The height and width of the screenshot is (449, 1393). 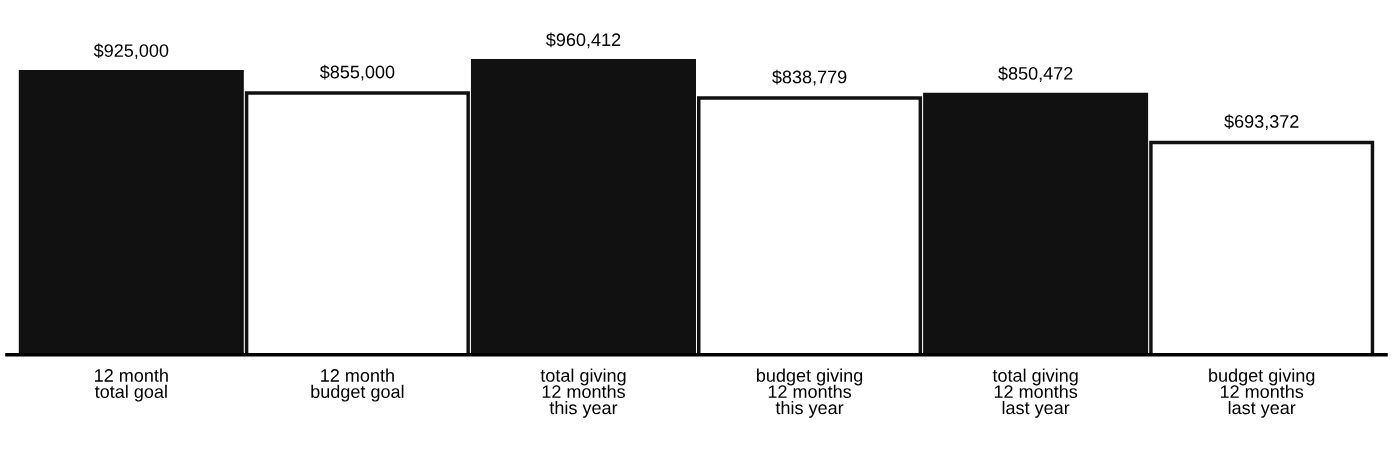 What do you see at coordinates (1262, 393) in the screenshot?
I see `x-tick-label: budget giving 12 months last year` at bounding box center [1262, 393].